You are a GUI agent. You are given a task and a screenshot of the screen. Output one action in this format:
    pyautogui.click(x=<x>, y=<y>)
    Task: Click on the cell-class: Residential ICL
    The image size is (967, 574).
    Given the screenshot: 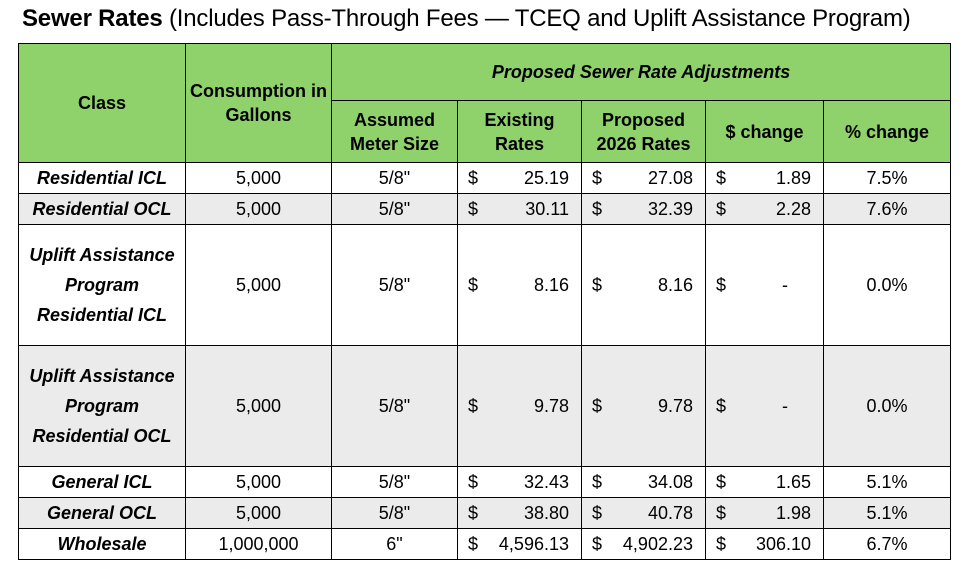 What is the action you would take?
    pyautogui.click(x=102, y=178)
    